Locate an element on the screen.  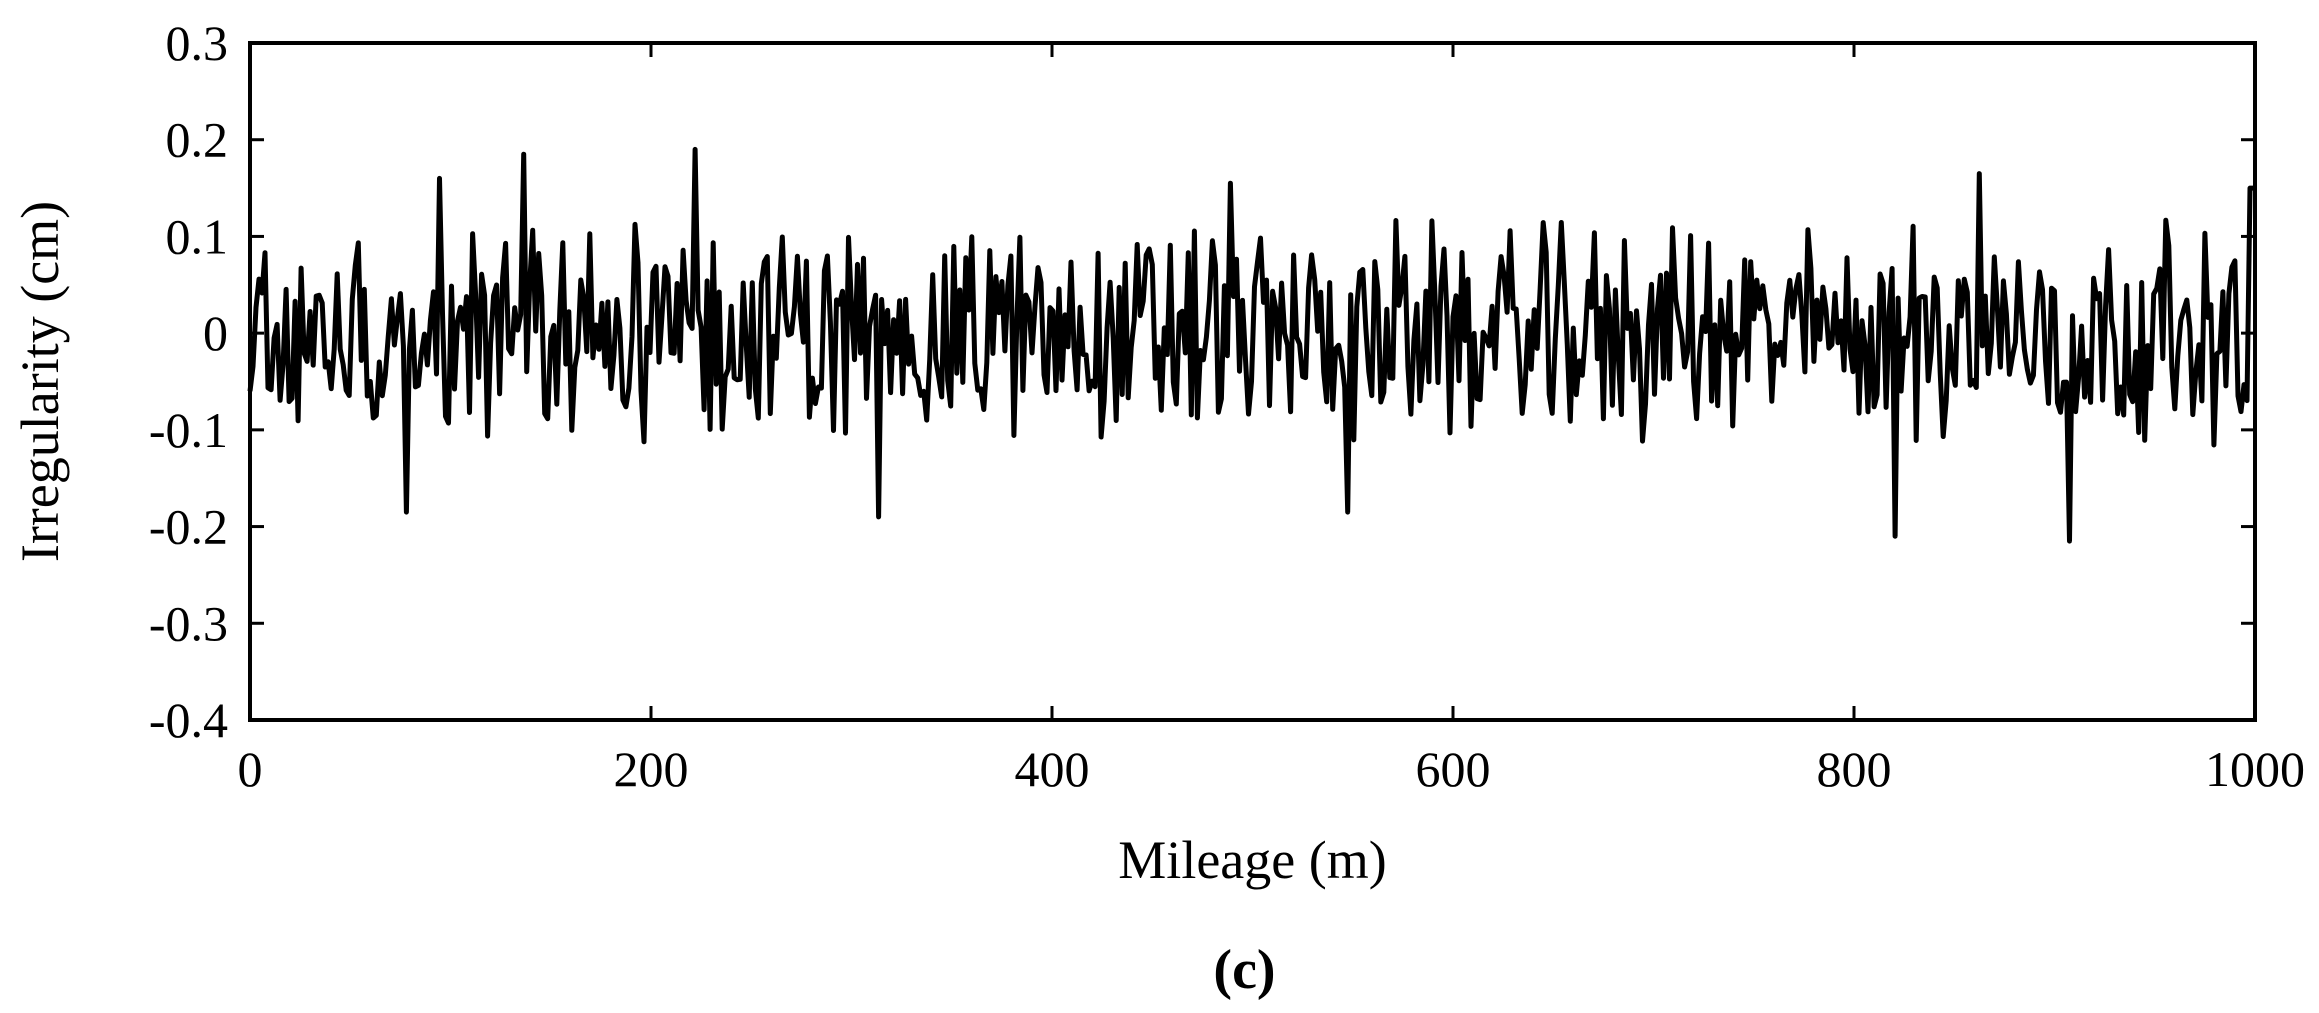
y-tick-label: 0 is located at coordinates (215, 333).